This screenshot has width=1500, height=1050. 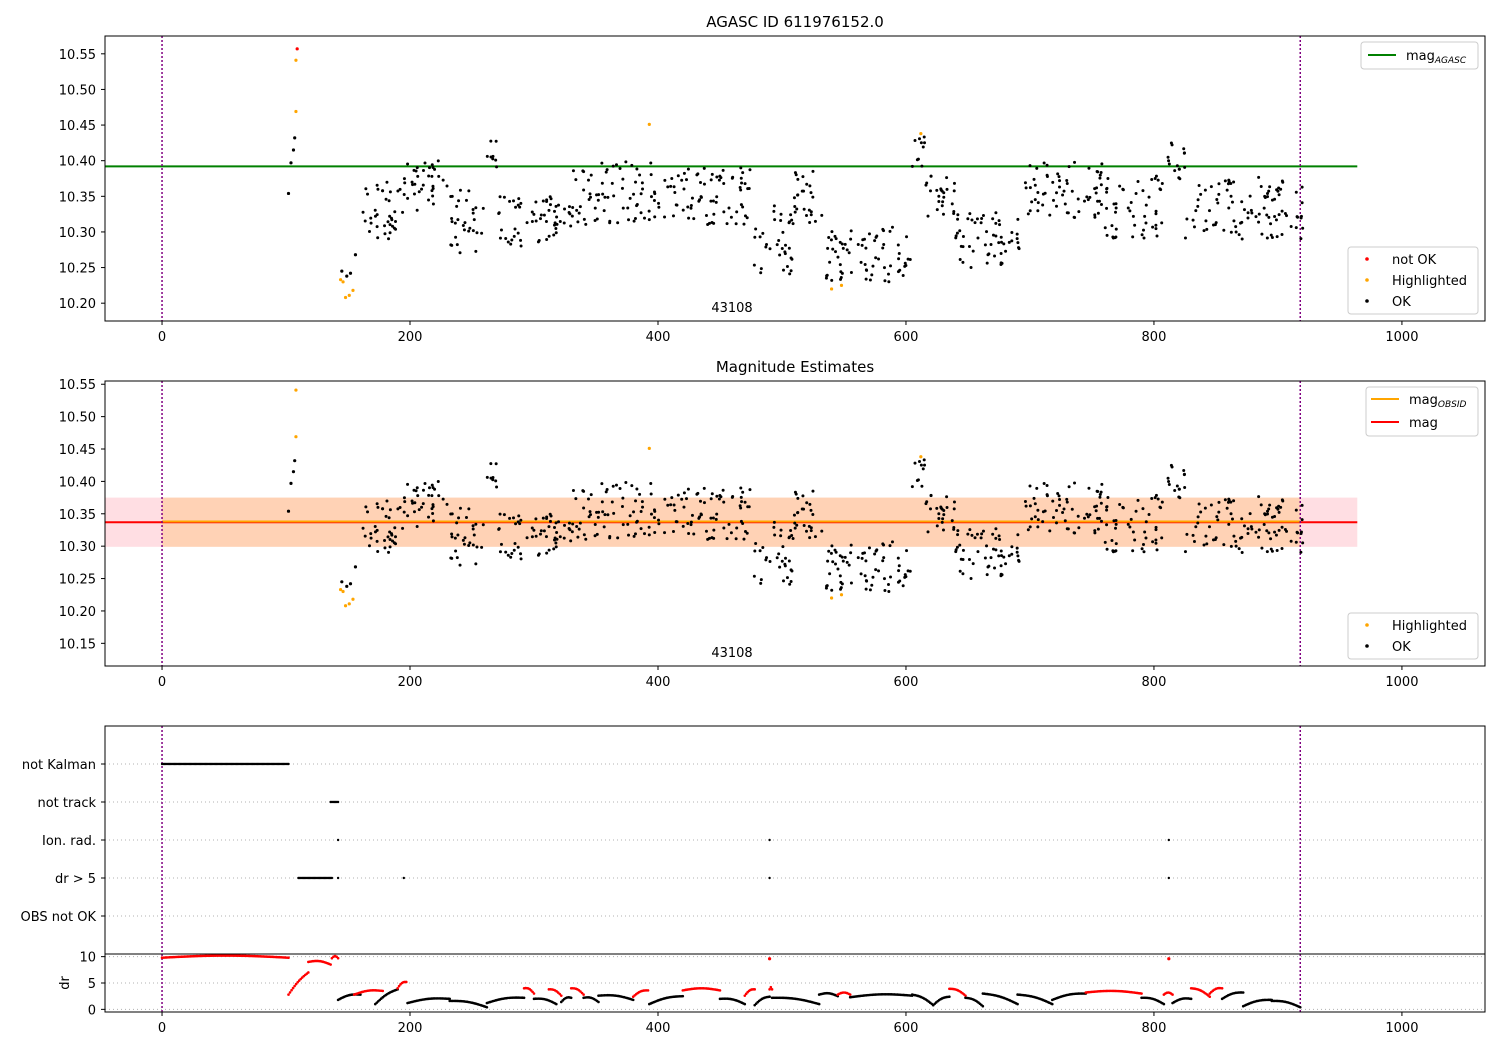 What do you see at coordinates (65, 983) in the screenshot?
I see `y-axis-label: dr` at bounding box center [65, 983].